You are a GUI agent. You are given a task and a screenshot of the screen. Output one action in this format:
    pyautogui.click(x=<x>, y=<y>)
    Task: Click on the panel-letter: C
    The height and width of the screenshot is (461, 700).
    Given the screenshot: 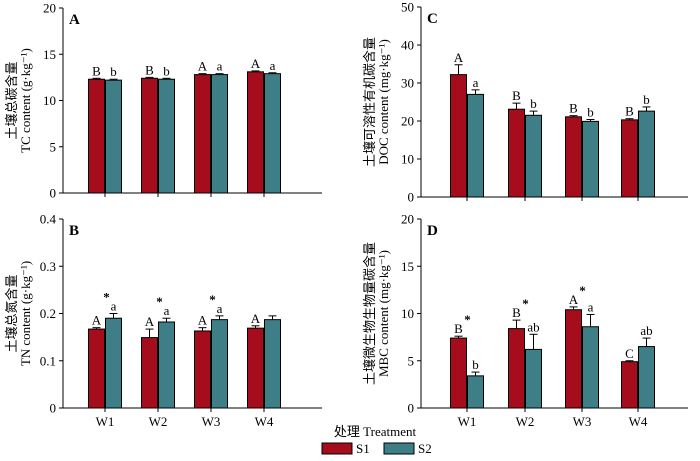 What is the action you would take?
    pyautogui.click(x=432, y=19)
    